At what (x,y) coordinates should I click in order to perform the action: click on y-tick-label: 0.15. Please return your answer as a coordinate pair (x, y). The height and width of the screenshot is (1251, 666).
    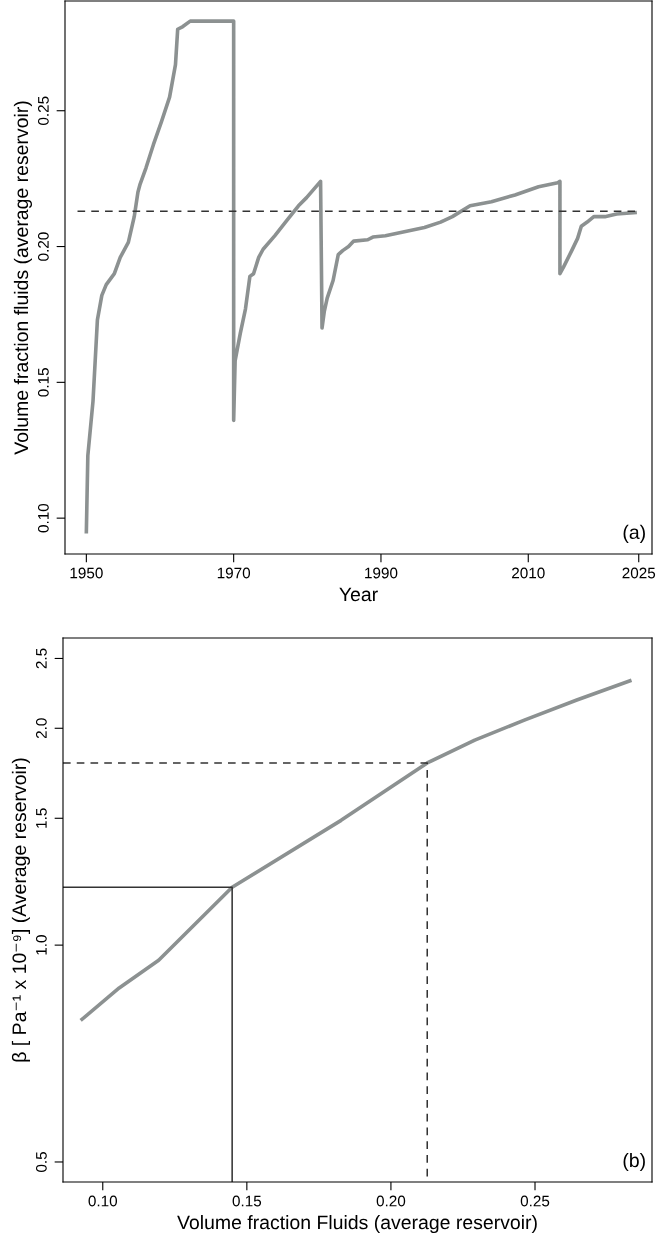
    Looking at the image, I should click on (43, 382).